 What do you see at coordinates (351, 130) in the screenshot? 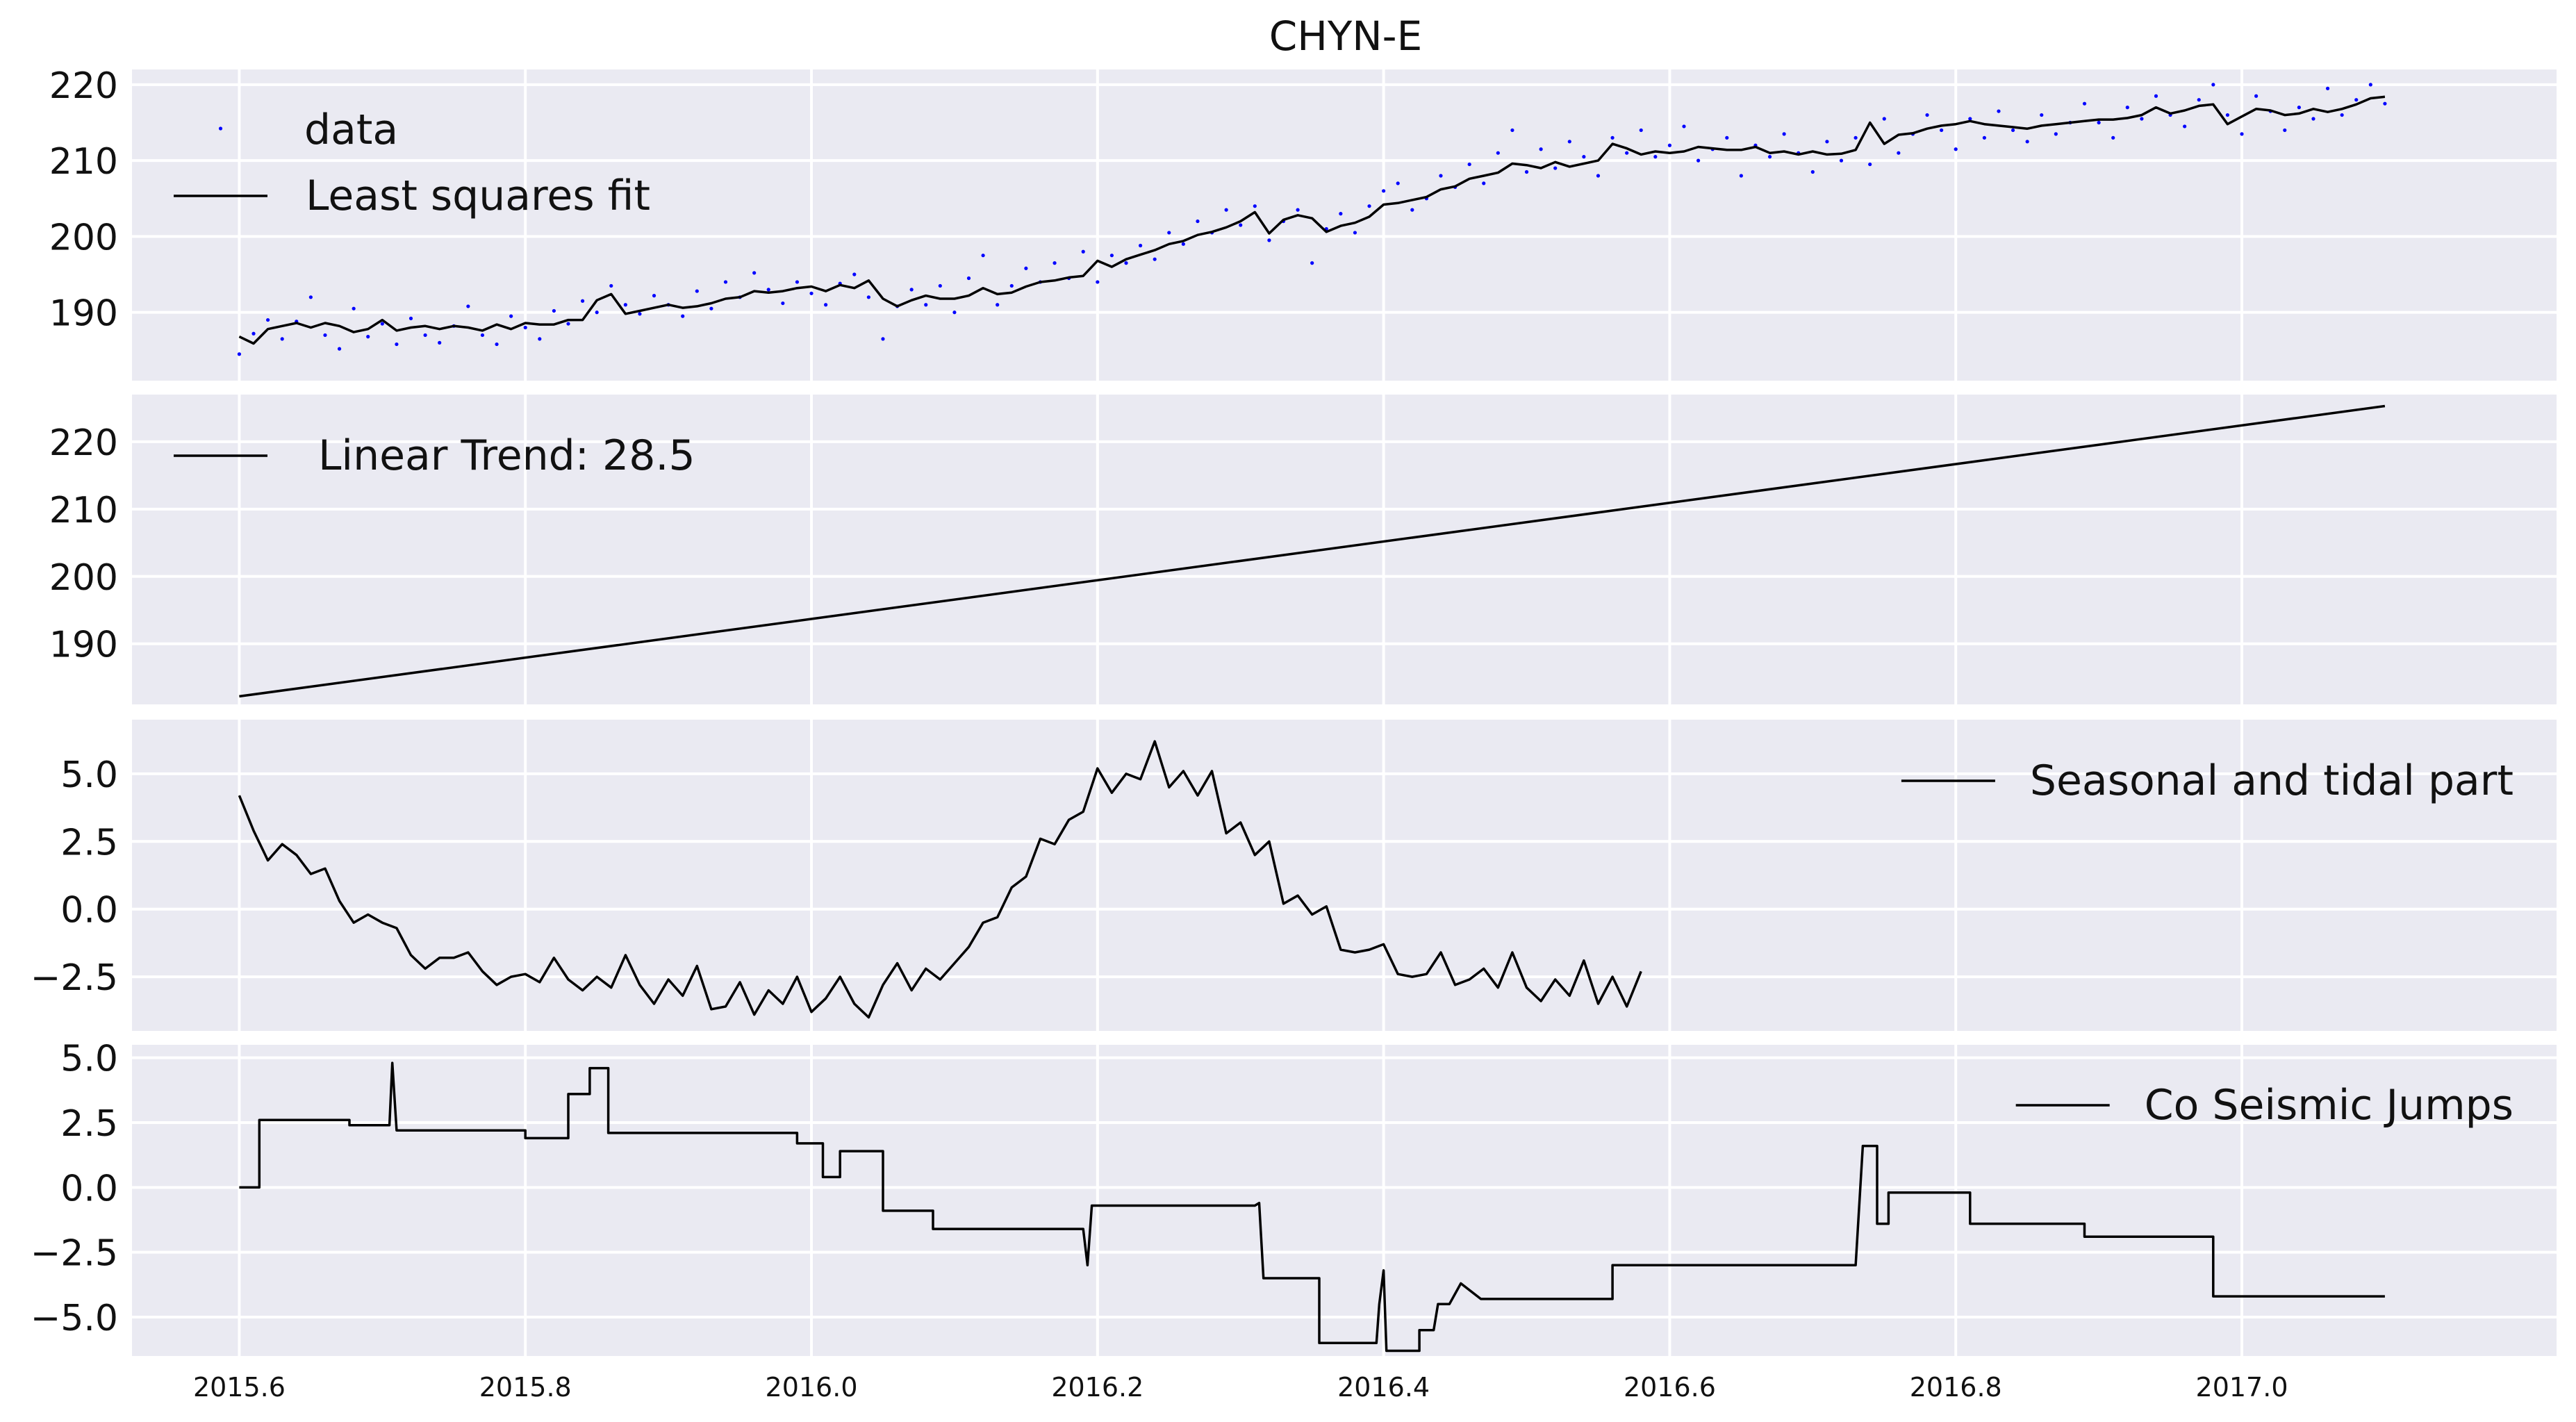
I see `legend-label: data` at bounding box center [351, 130].